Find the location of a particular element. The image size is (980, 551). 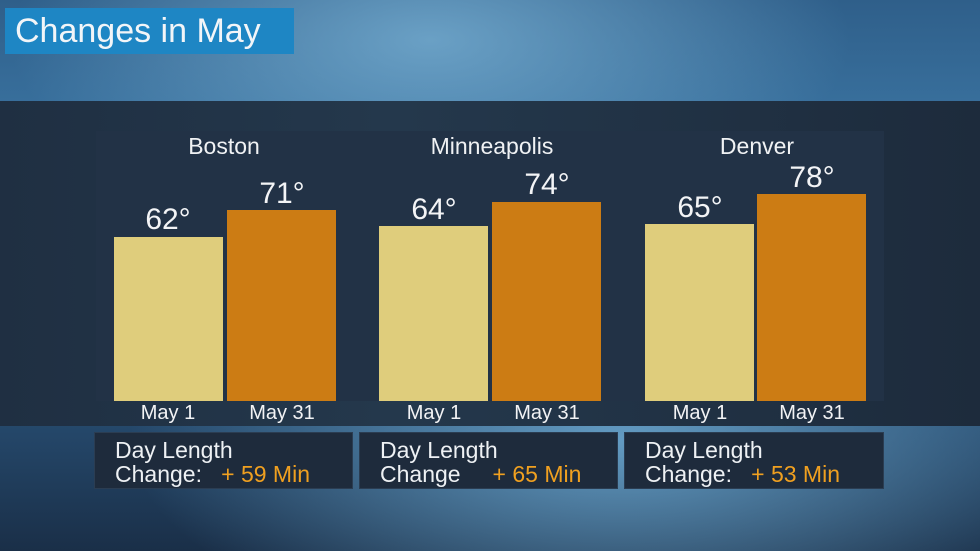

day-length-box-denver: Day Length Change: + 53 Min is located at coordinates (754, 460).